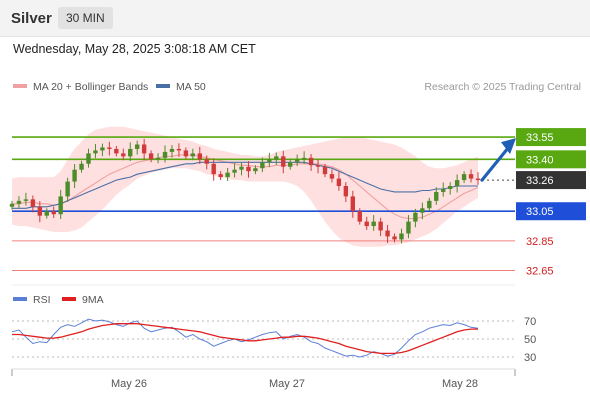  Describe the element at coordinates (540, 212) in the screenshot. I see `level-label-33.05: 33.05` at that location.